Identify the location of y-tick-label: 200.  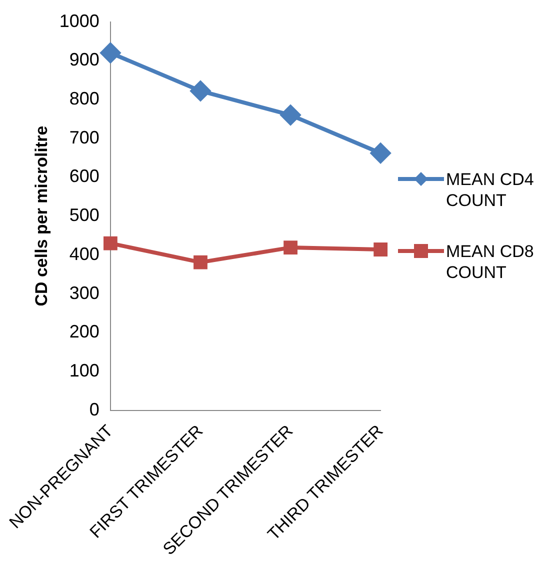
(84, 332).